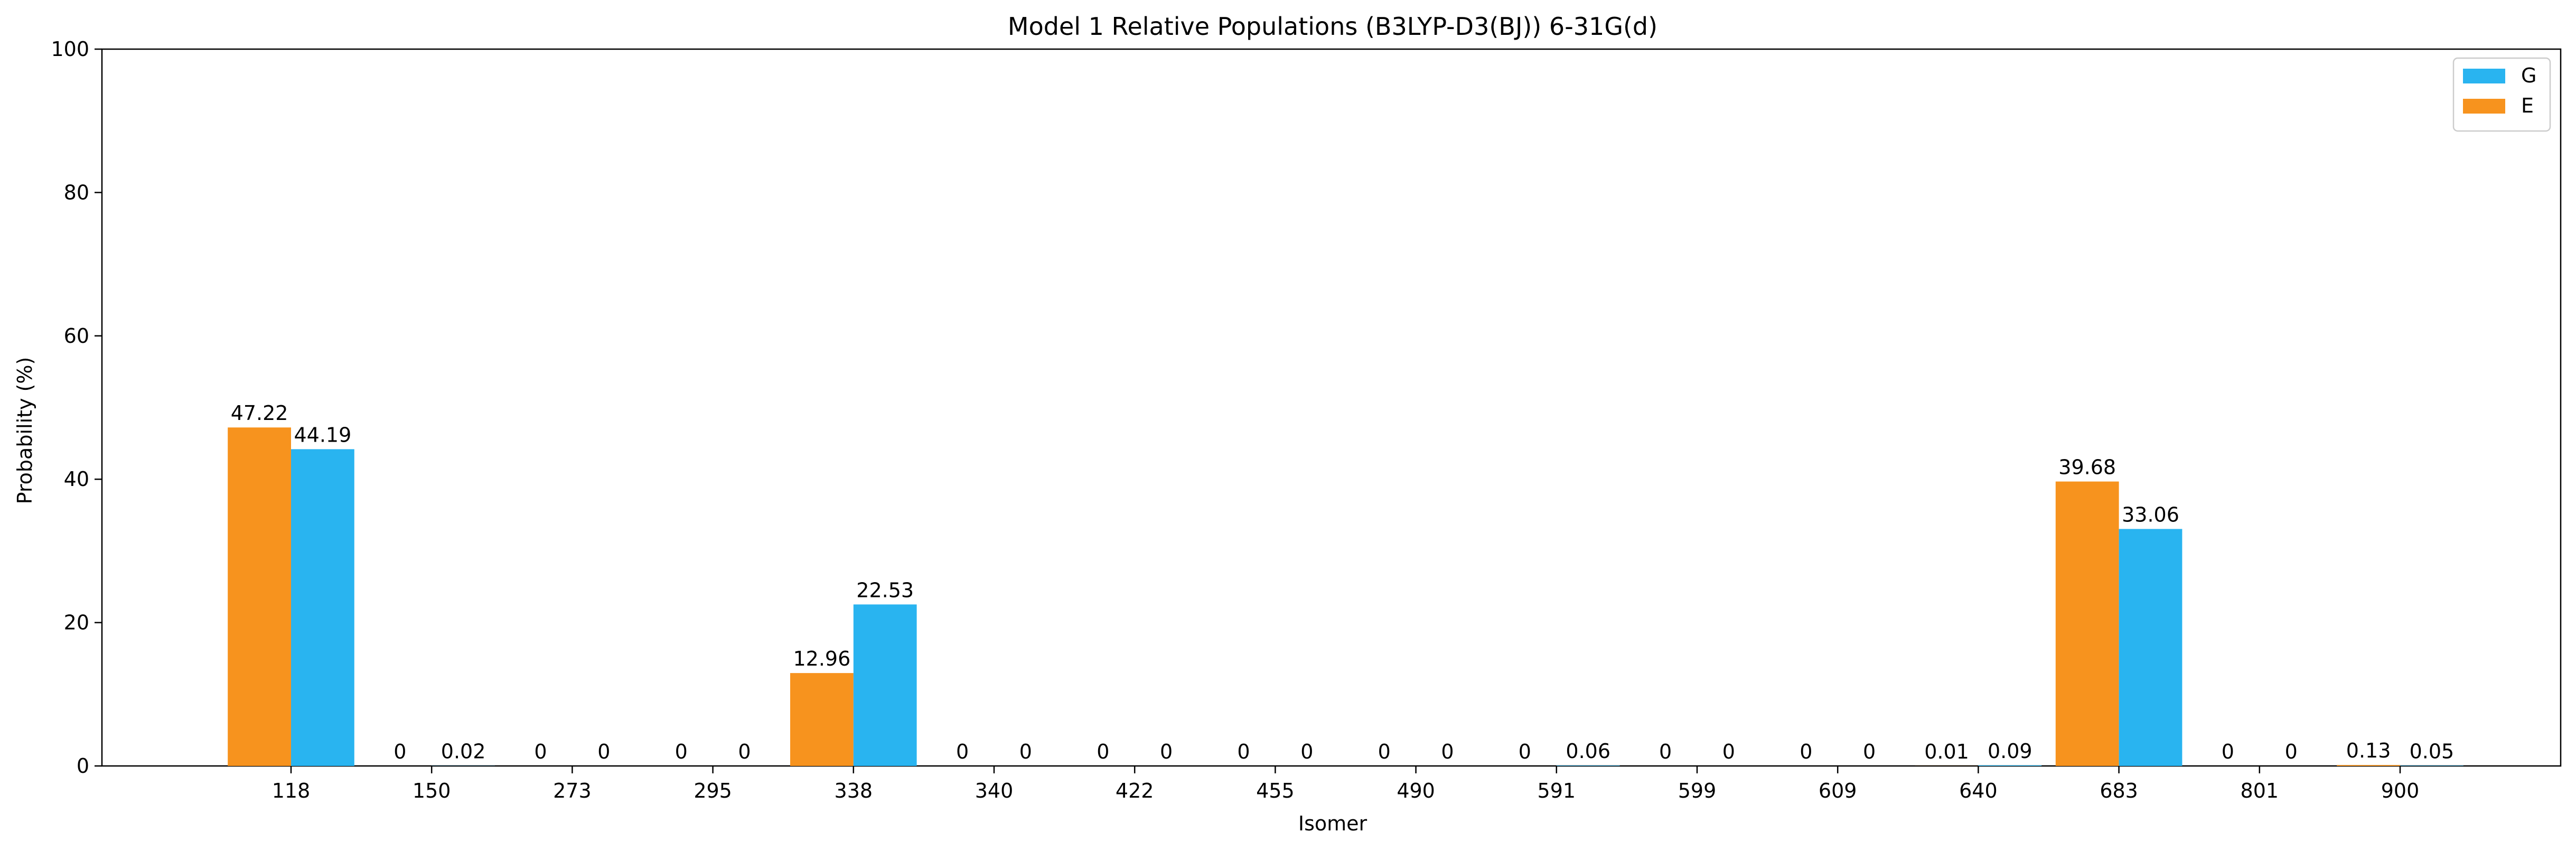 This screenshot has height=851, width=2576. Describe the element at coordinates (1869, 752) in the screenshot. I see `data-label-G-609: 0` at that location.